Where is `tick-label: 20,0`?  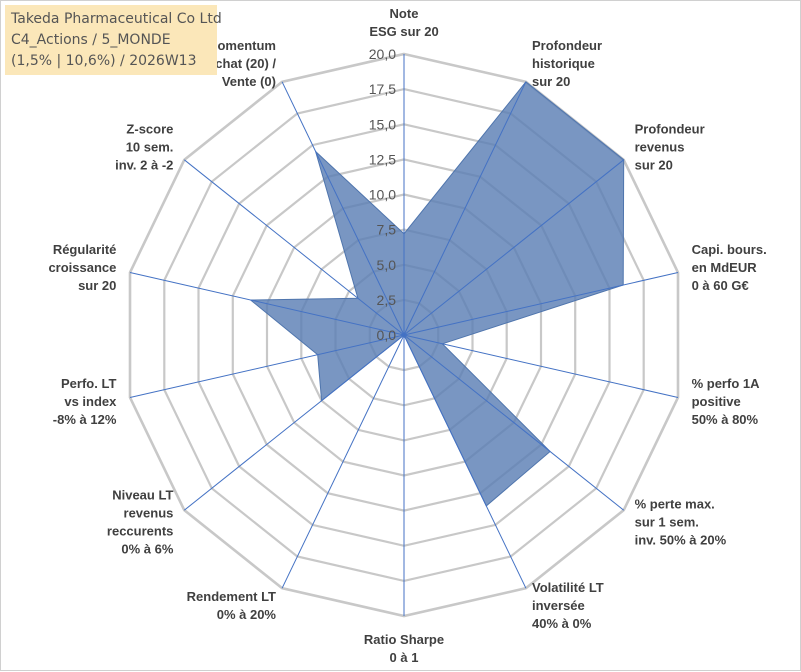
tick-label: 20,0 is located at coordinates (382, 54).